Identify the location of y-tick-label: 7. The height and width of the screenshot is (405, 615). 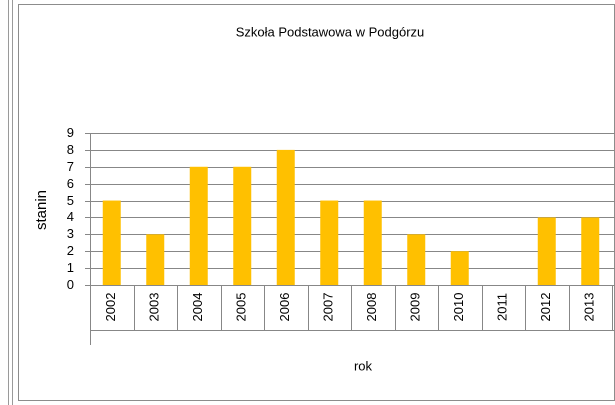
(70, 166).